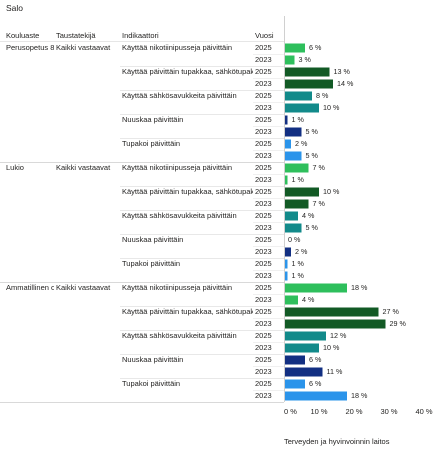 Image resolution: width=447 pixels, height=450 pixels. What do you see at coordinates (30, 47) in the screenshot?
I see `kouluaste-label: Perusopetus 8` at bounding box center [30, 47].